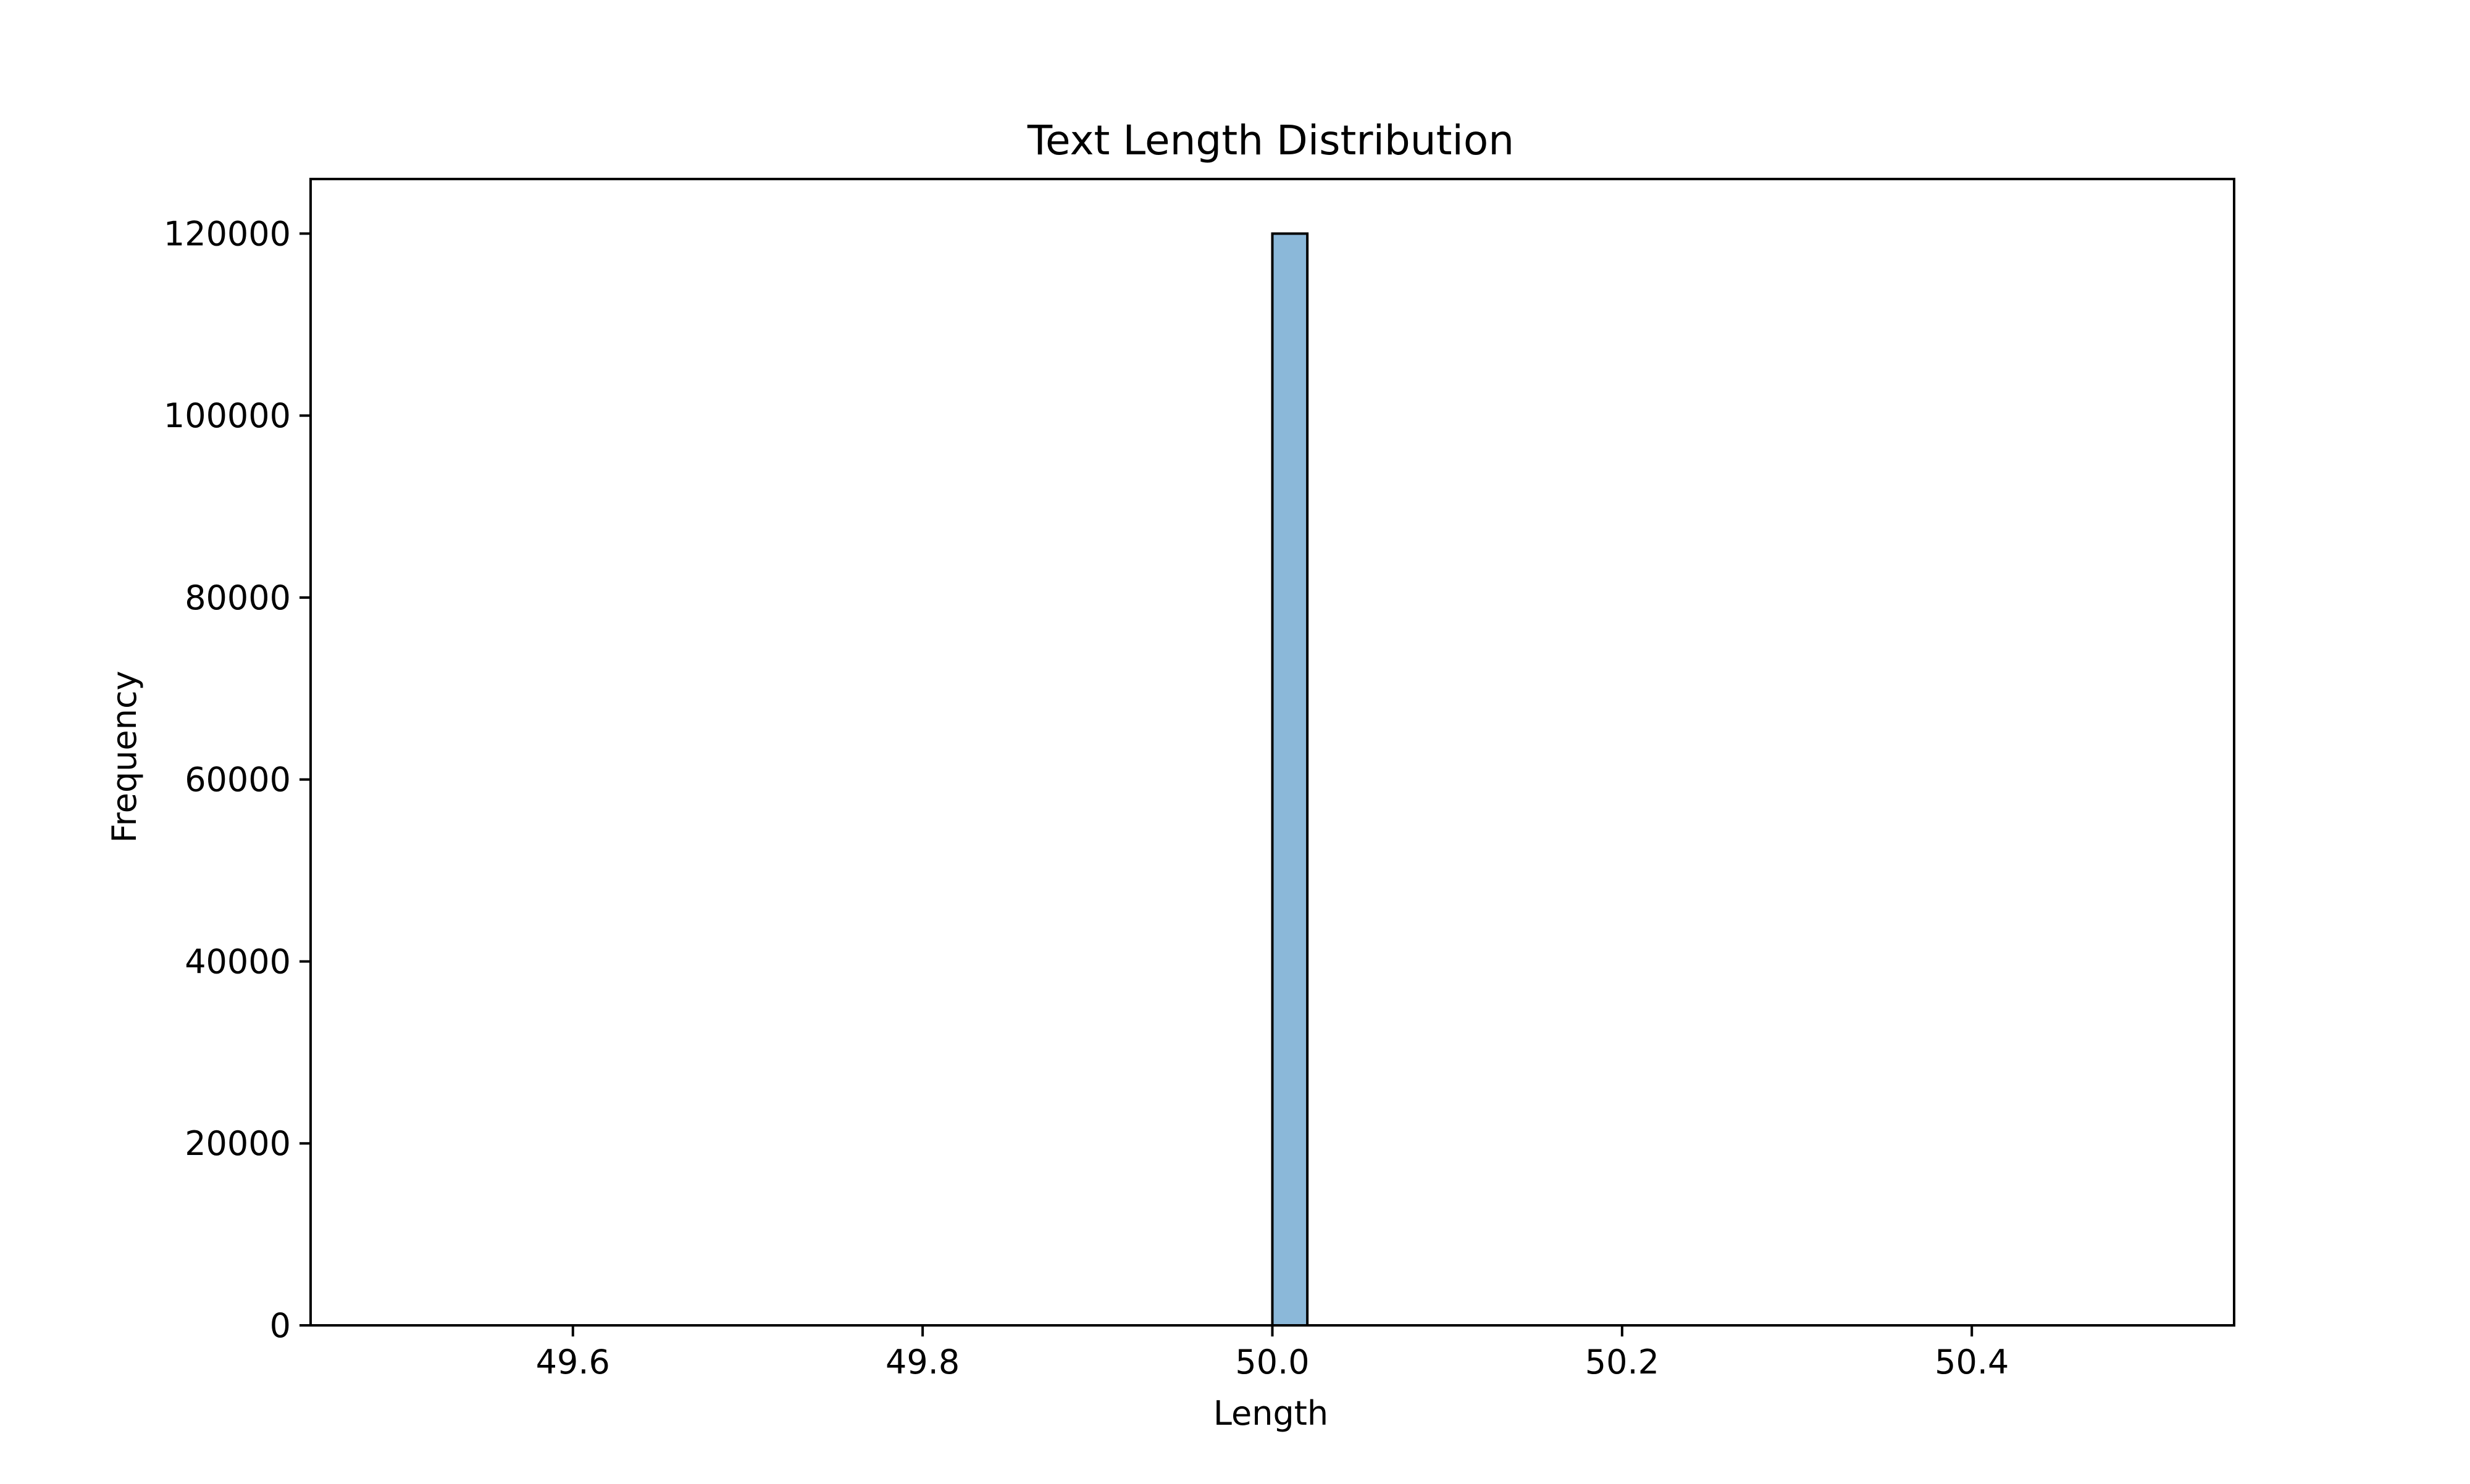  What do you see at coordinates (573, 1362) in the screenshot?
I see `x-tick-label: 49.6` at bounding box center [573, 1362].